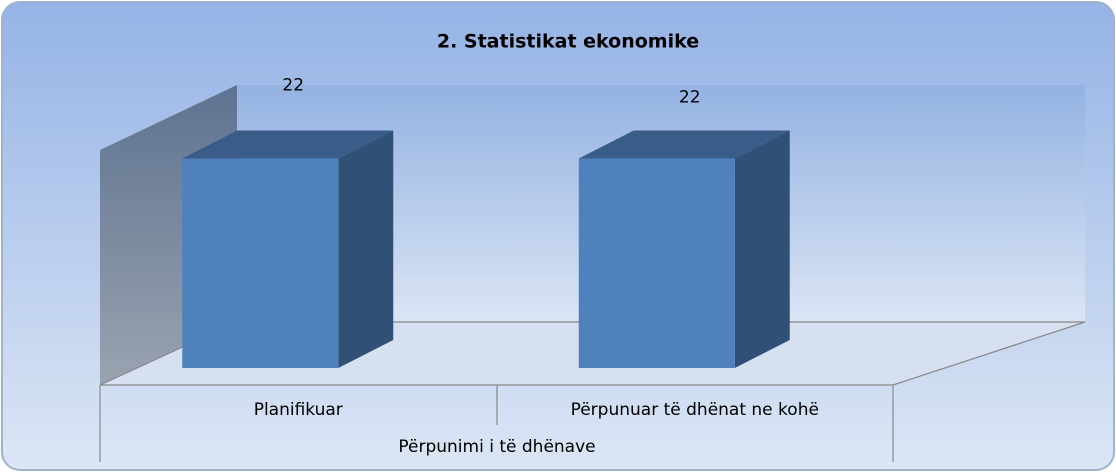  Describe the element at coordinates (496, 447) in the screenshot. I see `category-group-label: Përpunimi i të dhënave` at that location.